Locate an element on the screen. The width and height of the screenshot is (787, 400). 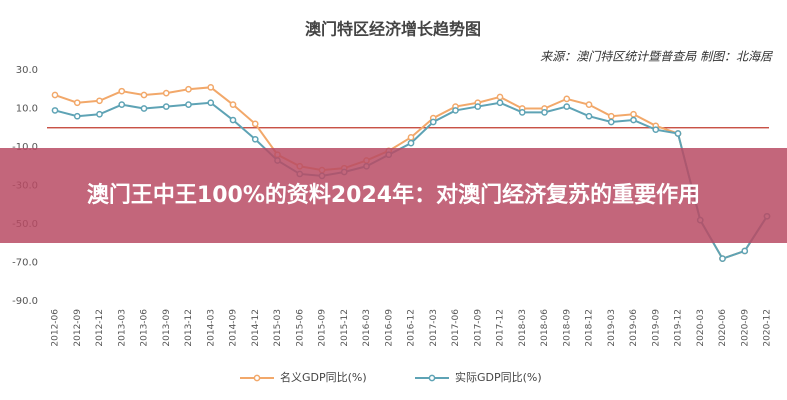
banner-text: 澳门王中王100%的资料2024年：对澳门经济复苏的重要作用 is located at coordinates (393, 195).